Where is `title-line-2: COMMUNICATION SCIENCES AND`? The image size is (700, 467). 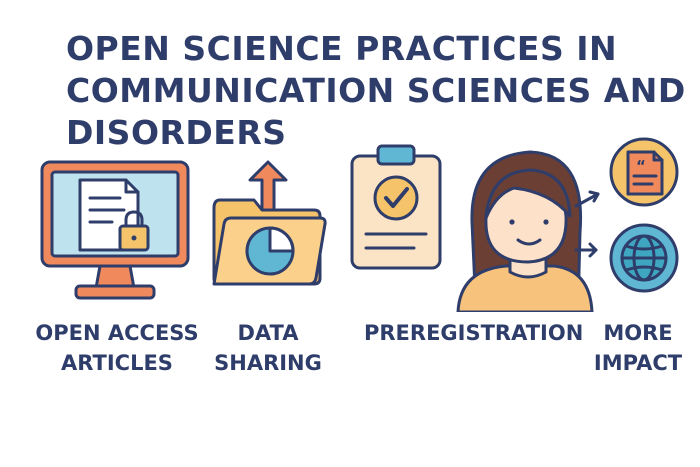 title-line-2: COMMUNICATION SCIENCES AND is located at coordinates (376, 90).